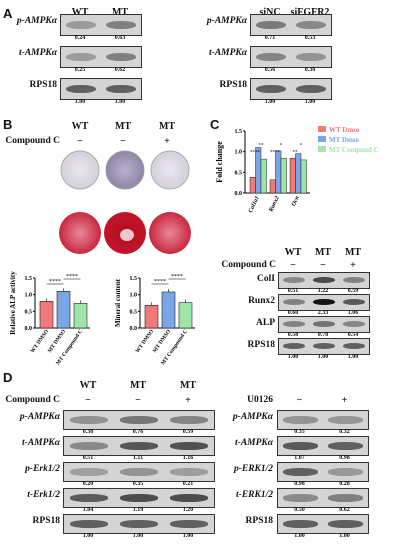  I want to click on c-row-label-2: ALP, so click(265, 323).